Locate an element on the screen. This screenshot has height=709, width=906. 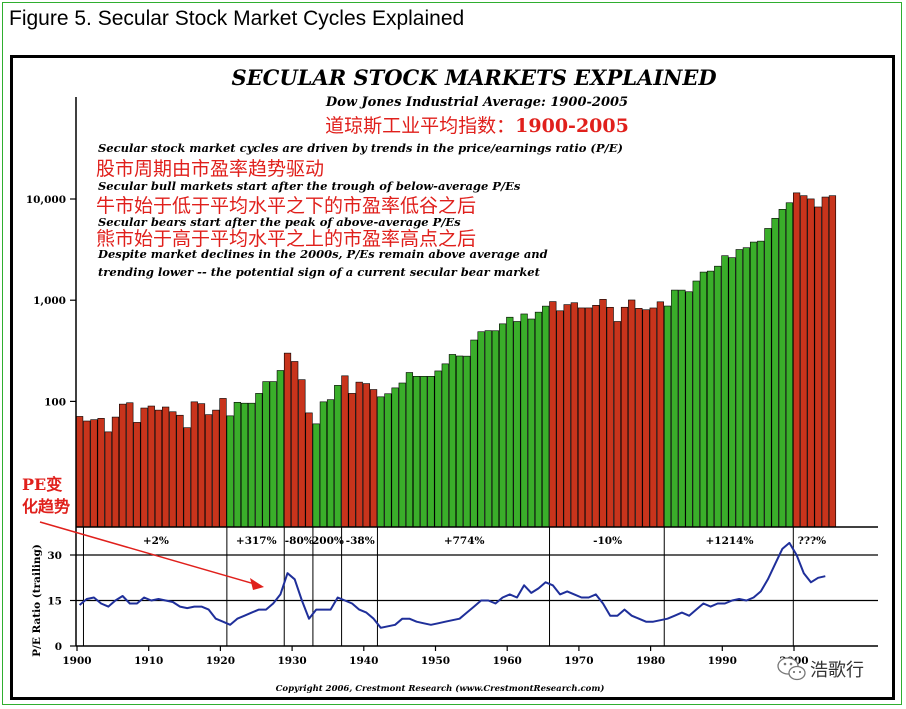
dow-bar-1980 is located at coordinates (653, 417).